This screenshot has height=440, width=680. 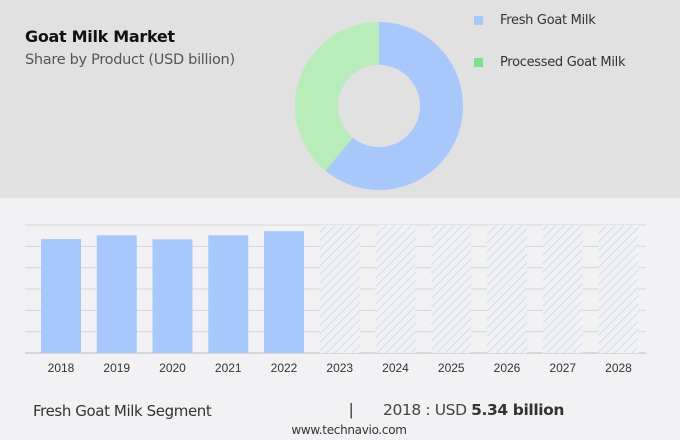 What do you see at coordinates (339, 289) in the screenshot?
I see `bar-forecast-2023` at bounding box center [339, 289].